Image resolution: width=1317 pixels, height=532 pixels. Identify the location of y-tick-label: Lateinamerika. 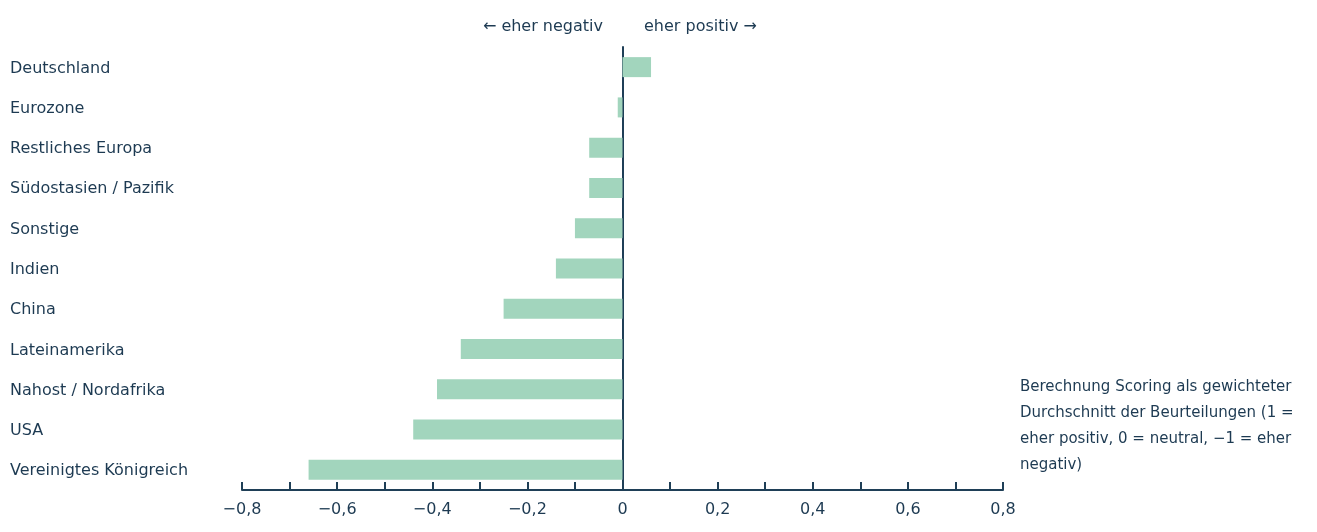
(67, 349).